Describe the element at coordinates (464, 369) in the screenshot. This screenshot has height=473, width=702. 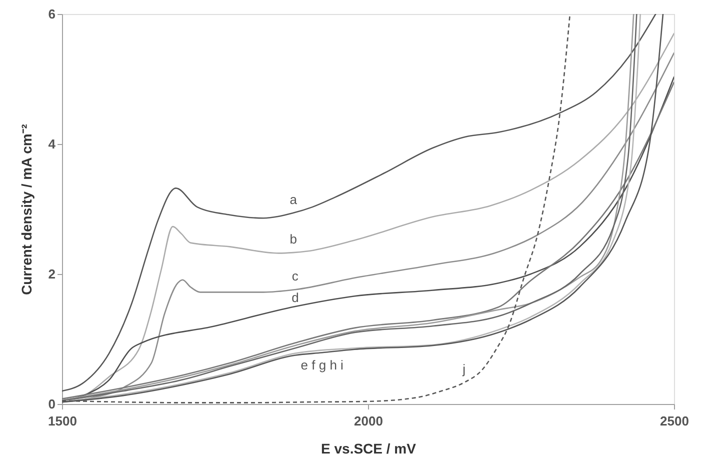
I see `annotation: j` at that location.